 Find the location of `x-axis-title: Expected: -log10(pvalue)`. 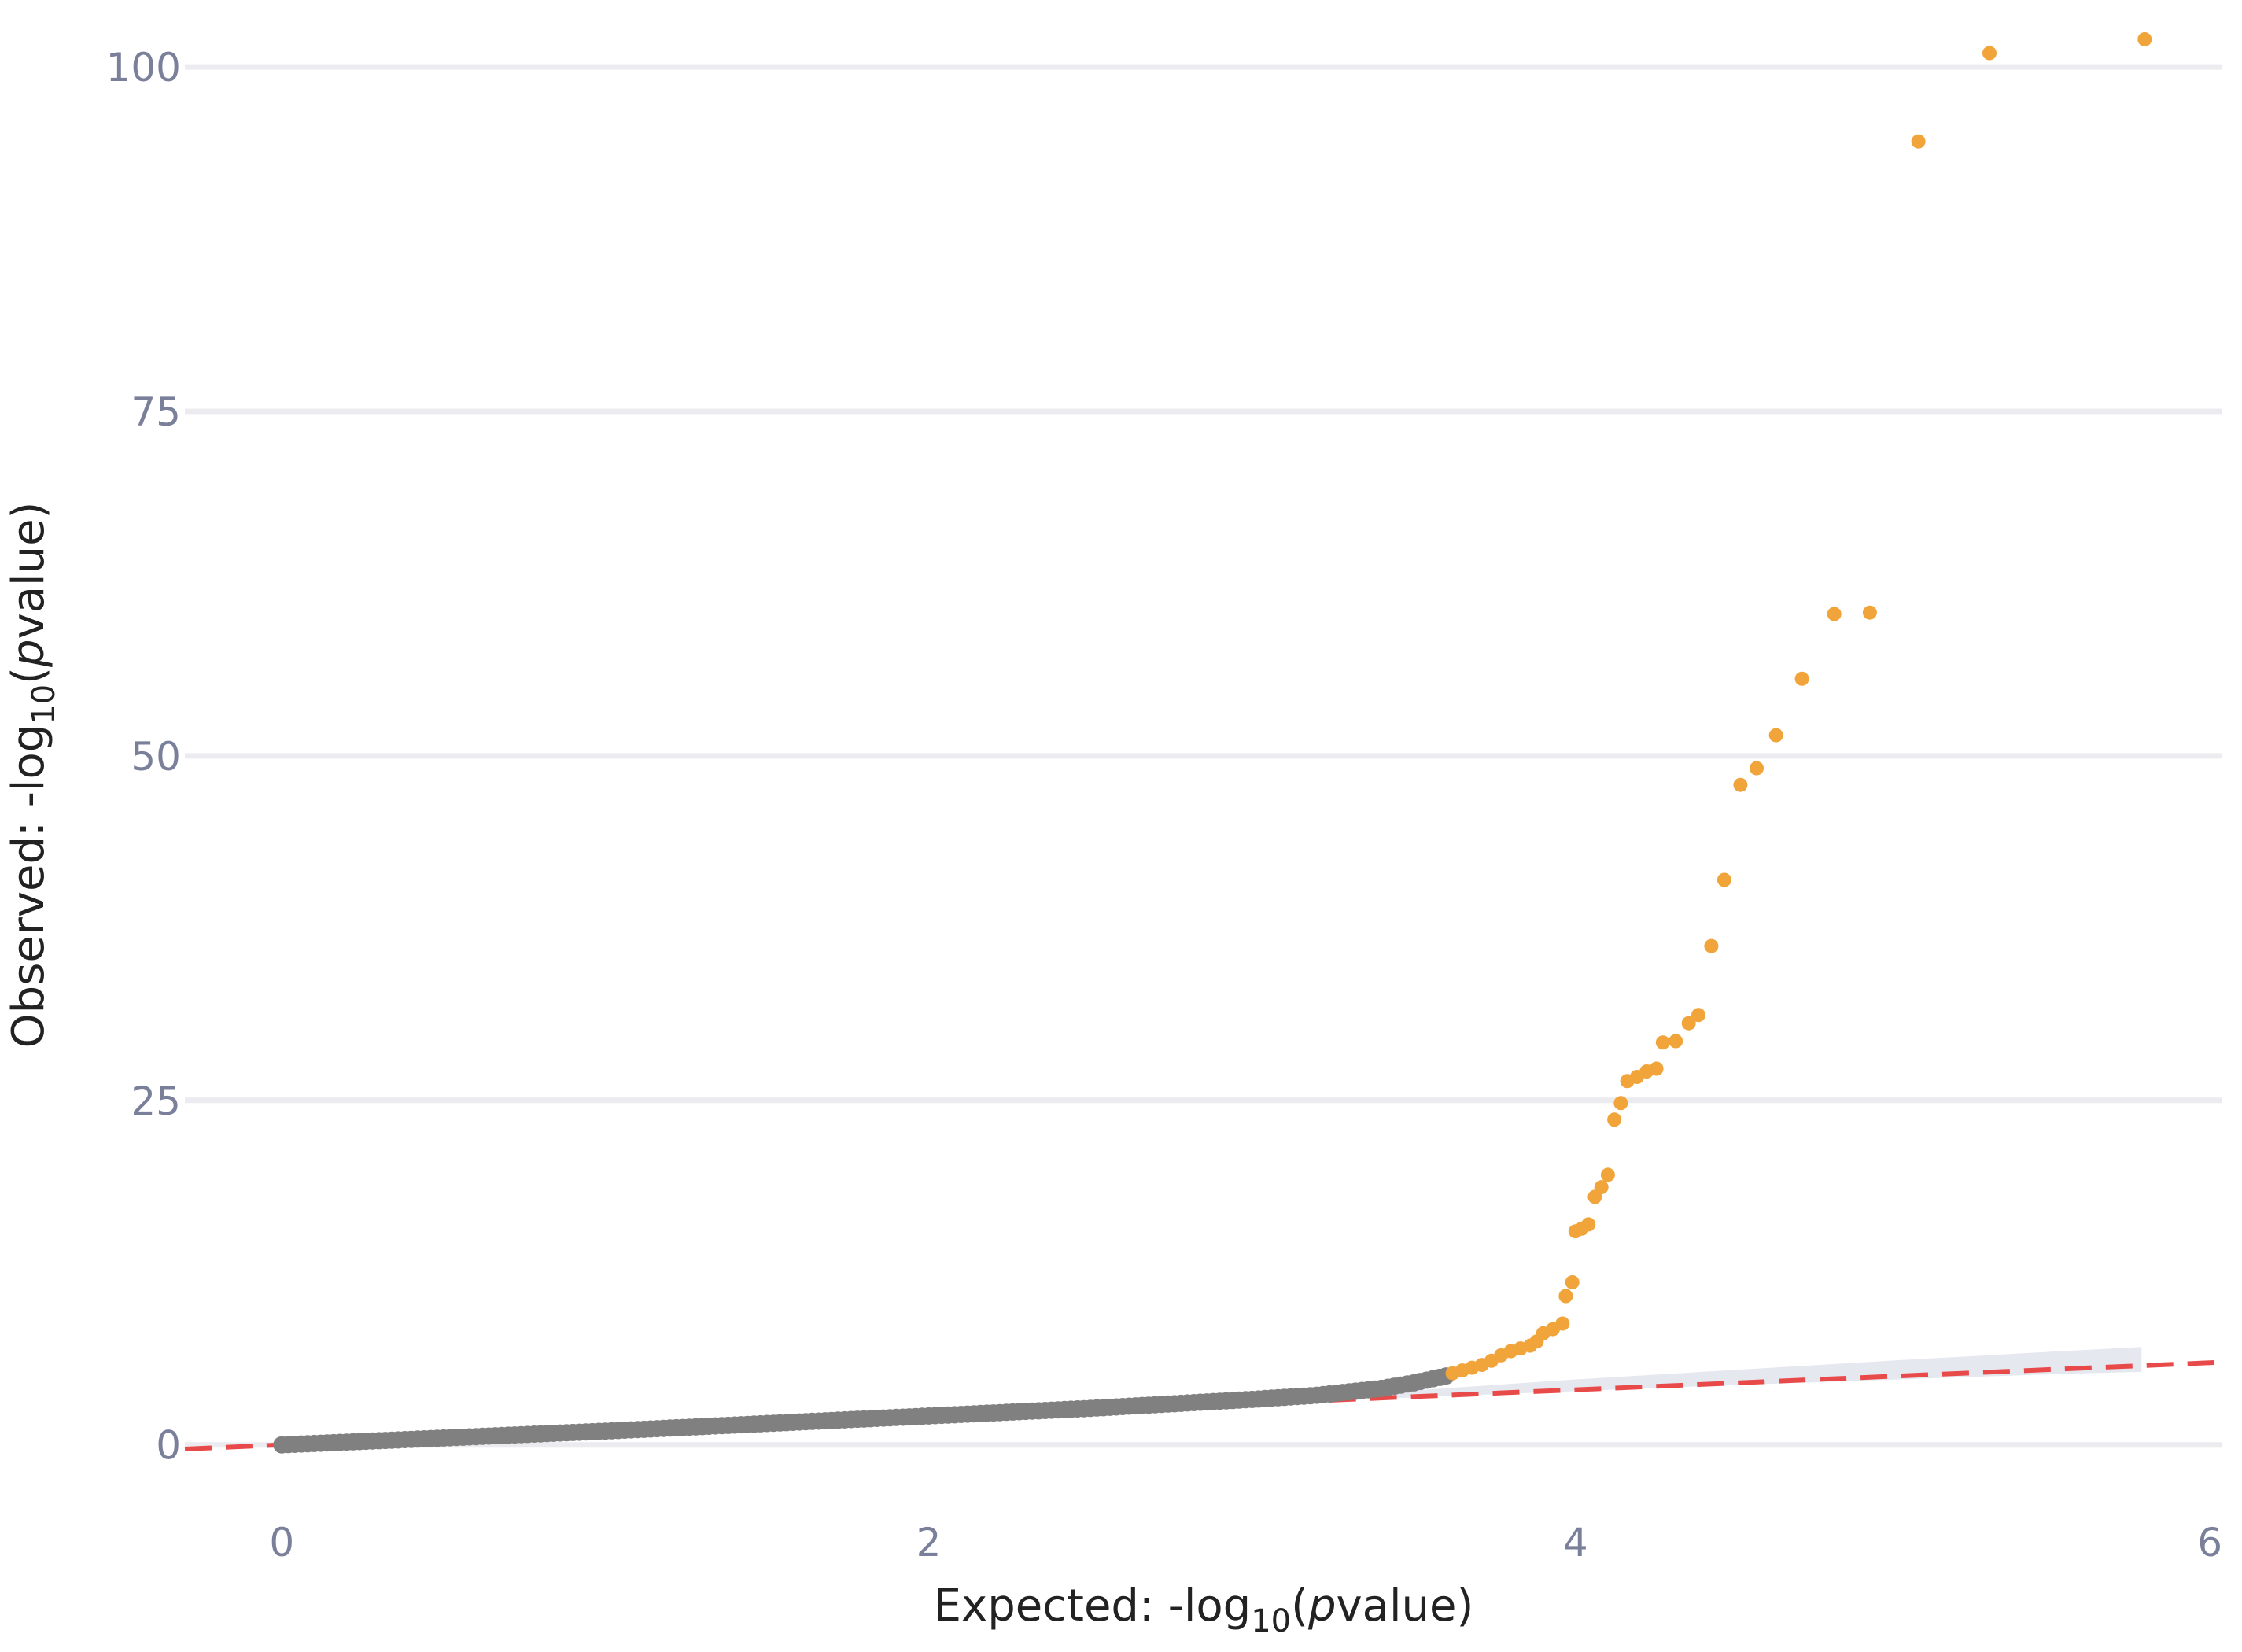

x-axis-title: Expected: -log10(pvalue) is located at coordinates (1204, 1609).